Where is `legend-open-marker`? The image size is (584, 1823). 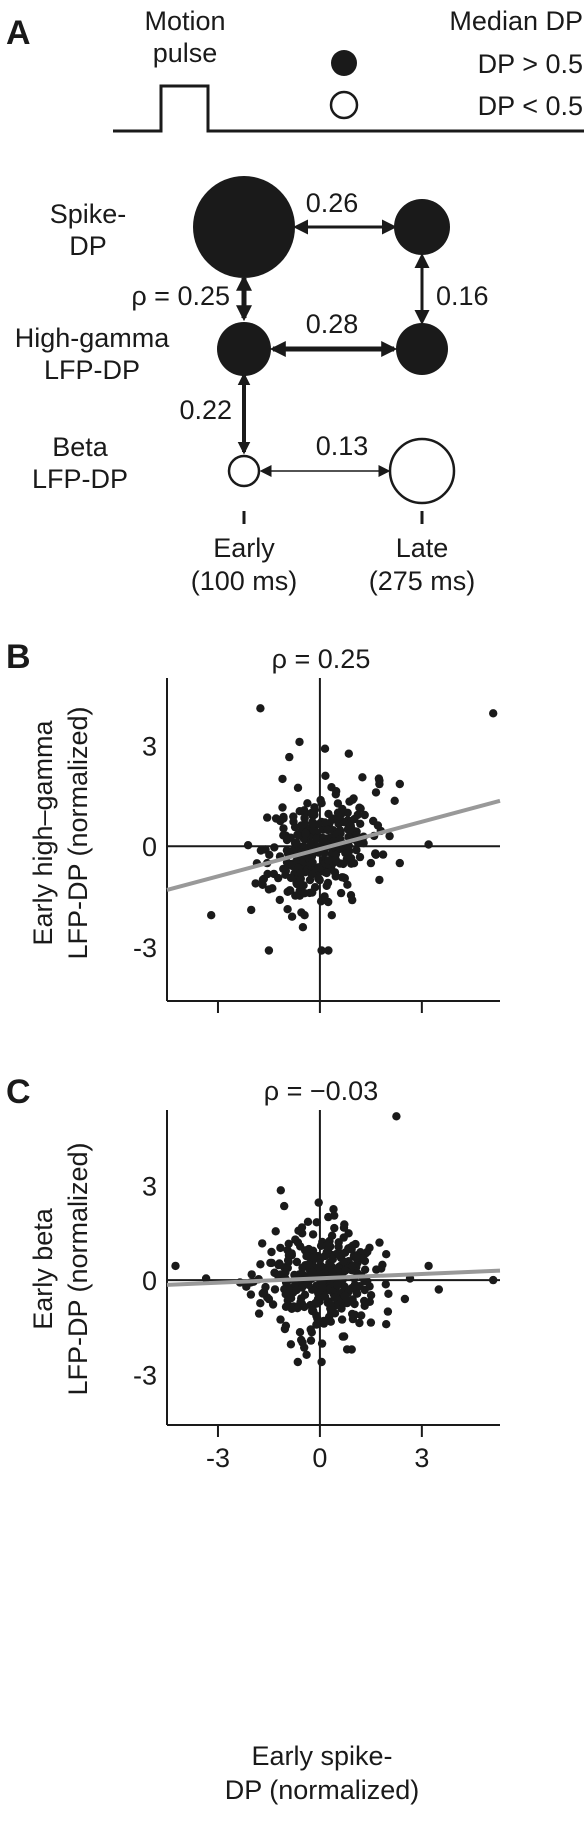
legend-open-marker is located at coordinates (344, 105).